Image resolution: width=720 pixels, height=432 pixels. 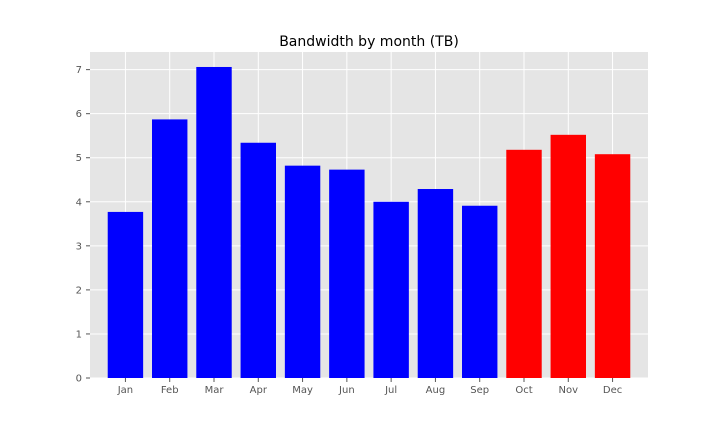 What do you see at coordinates (568, 256) in the screenshot?
I see `bar-nov` at bounding box center [568, 256].